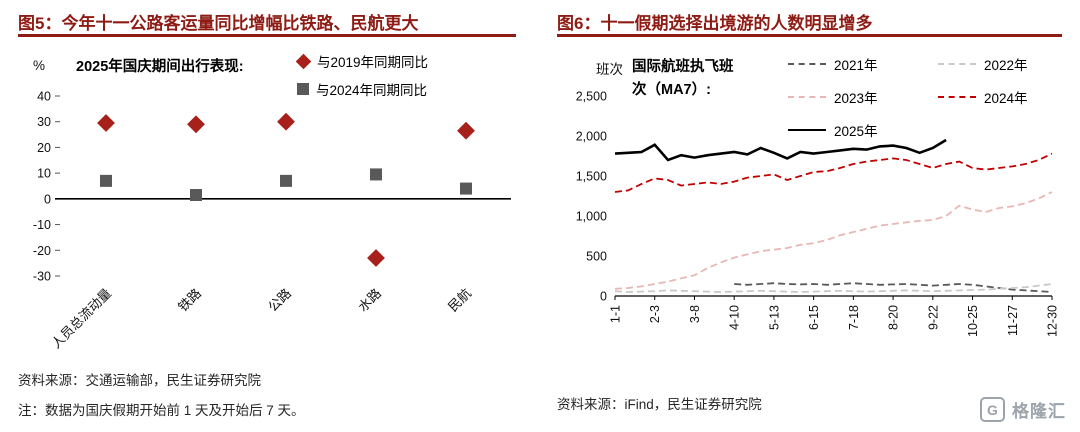  Describe the element at coordinates (894, 317) in the screenshot. I see `svg-text: 8-20` at that location.